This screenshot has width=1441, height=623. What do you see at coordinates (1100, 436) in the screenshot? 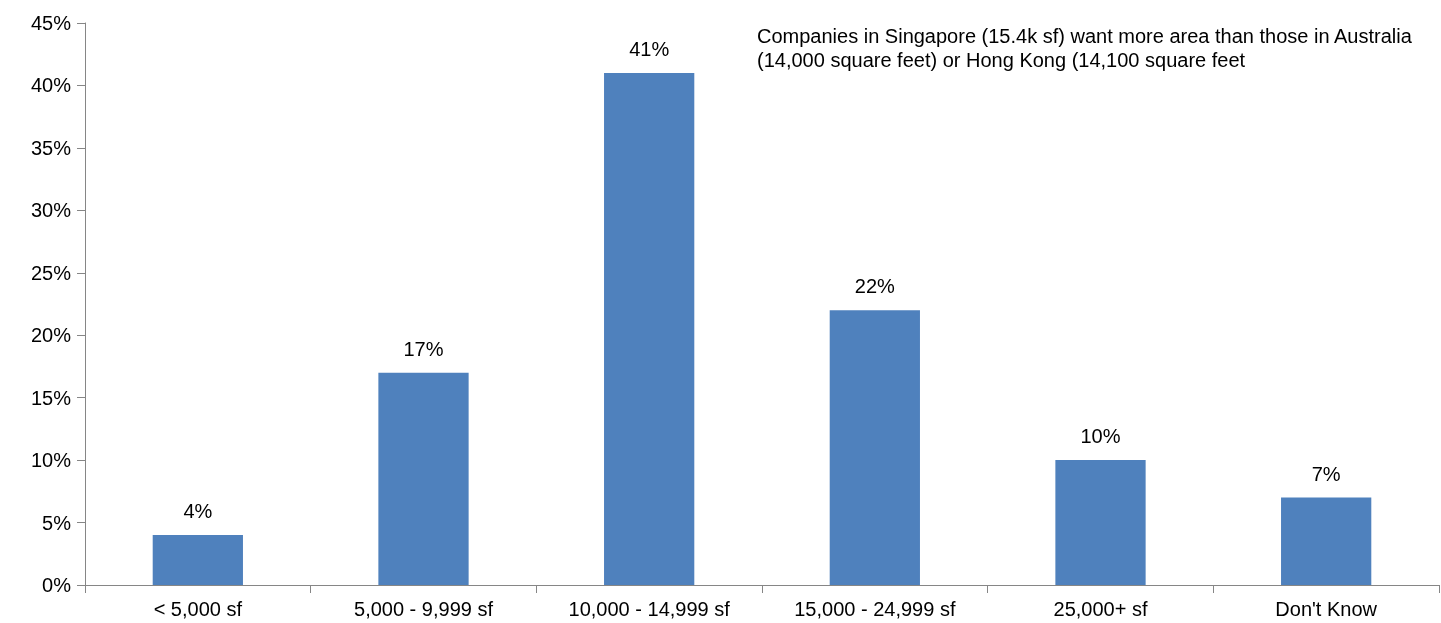
I see `data-label: 10%` at bounding box center [1100, 436].